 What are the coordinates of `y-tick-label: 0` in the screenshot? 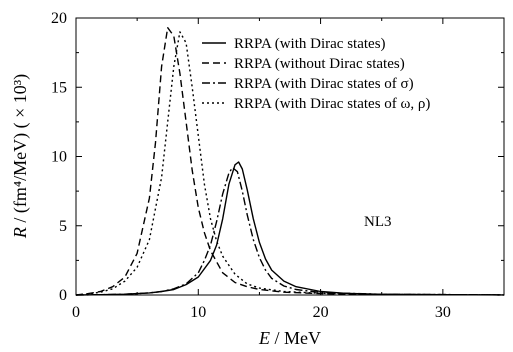 It's located at (63, 295).